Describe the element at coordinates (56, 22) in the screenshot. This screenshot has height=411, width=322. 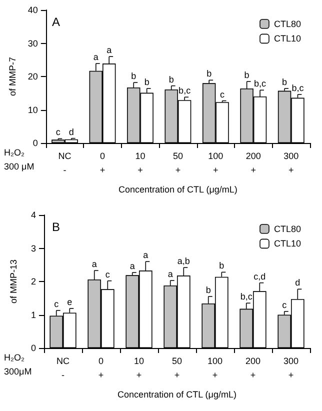
I see `chart-title: A` at that location.